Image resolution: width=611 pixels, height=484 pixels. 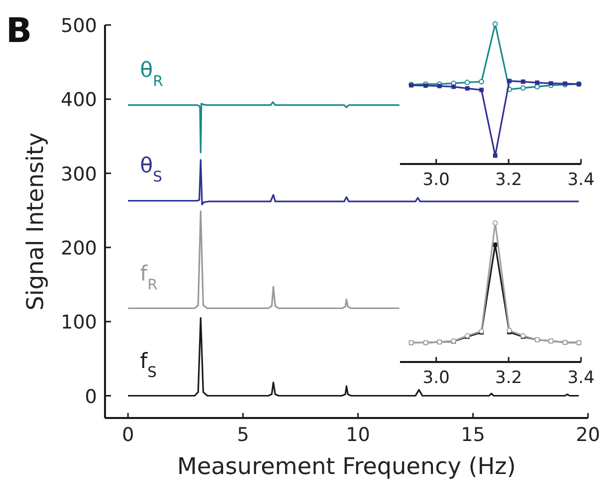 I want to click on x-tick-label: 20, so click(x=588, y=435).